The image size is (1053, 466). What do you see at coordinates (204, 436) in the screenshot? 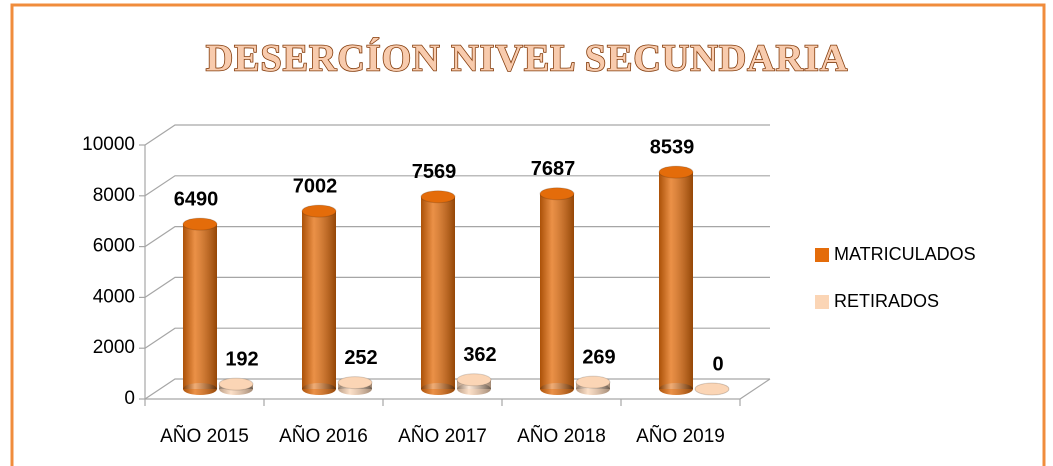
I see `x-tick-label: AÑO 2015` at bounding box center [204, 436].